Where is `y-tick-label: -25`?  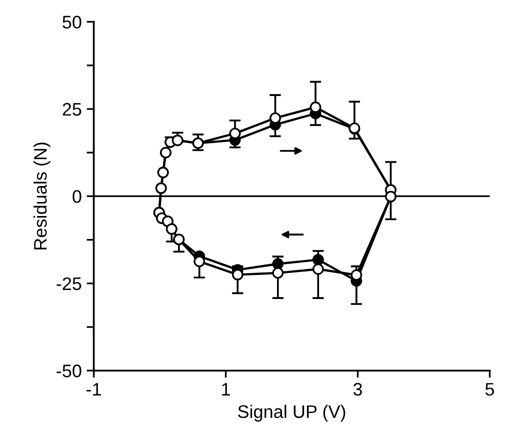
y-tick-label: -25 is located at coordinates (69, 283).